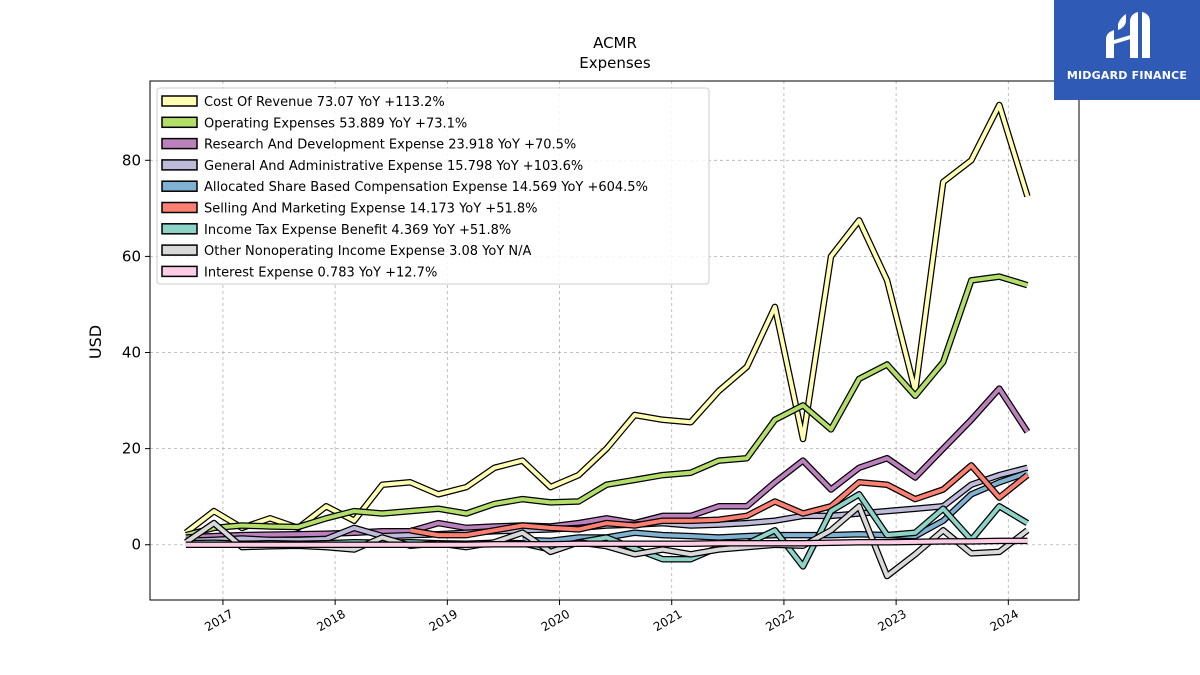  I want to click on x-tick-label: 2023, so click(891, 620).